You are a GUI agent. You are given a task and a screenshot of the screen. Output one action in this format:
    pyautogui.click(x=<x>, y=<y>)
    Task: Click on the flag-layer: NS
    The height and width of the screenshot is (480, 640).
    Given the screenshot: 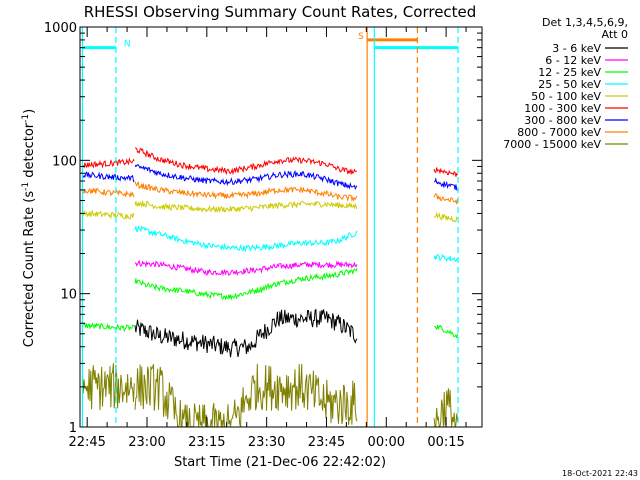 What is the action you would take?
    pyautogui.click(x=270, y=41)
    